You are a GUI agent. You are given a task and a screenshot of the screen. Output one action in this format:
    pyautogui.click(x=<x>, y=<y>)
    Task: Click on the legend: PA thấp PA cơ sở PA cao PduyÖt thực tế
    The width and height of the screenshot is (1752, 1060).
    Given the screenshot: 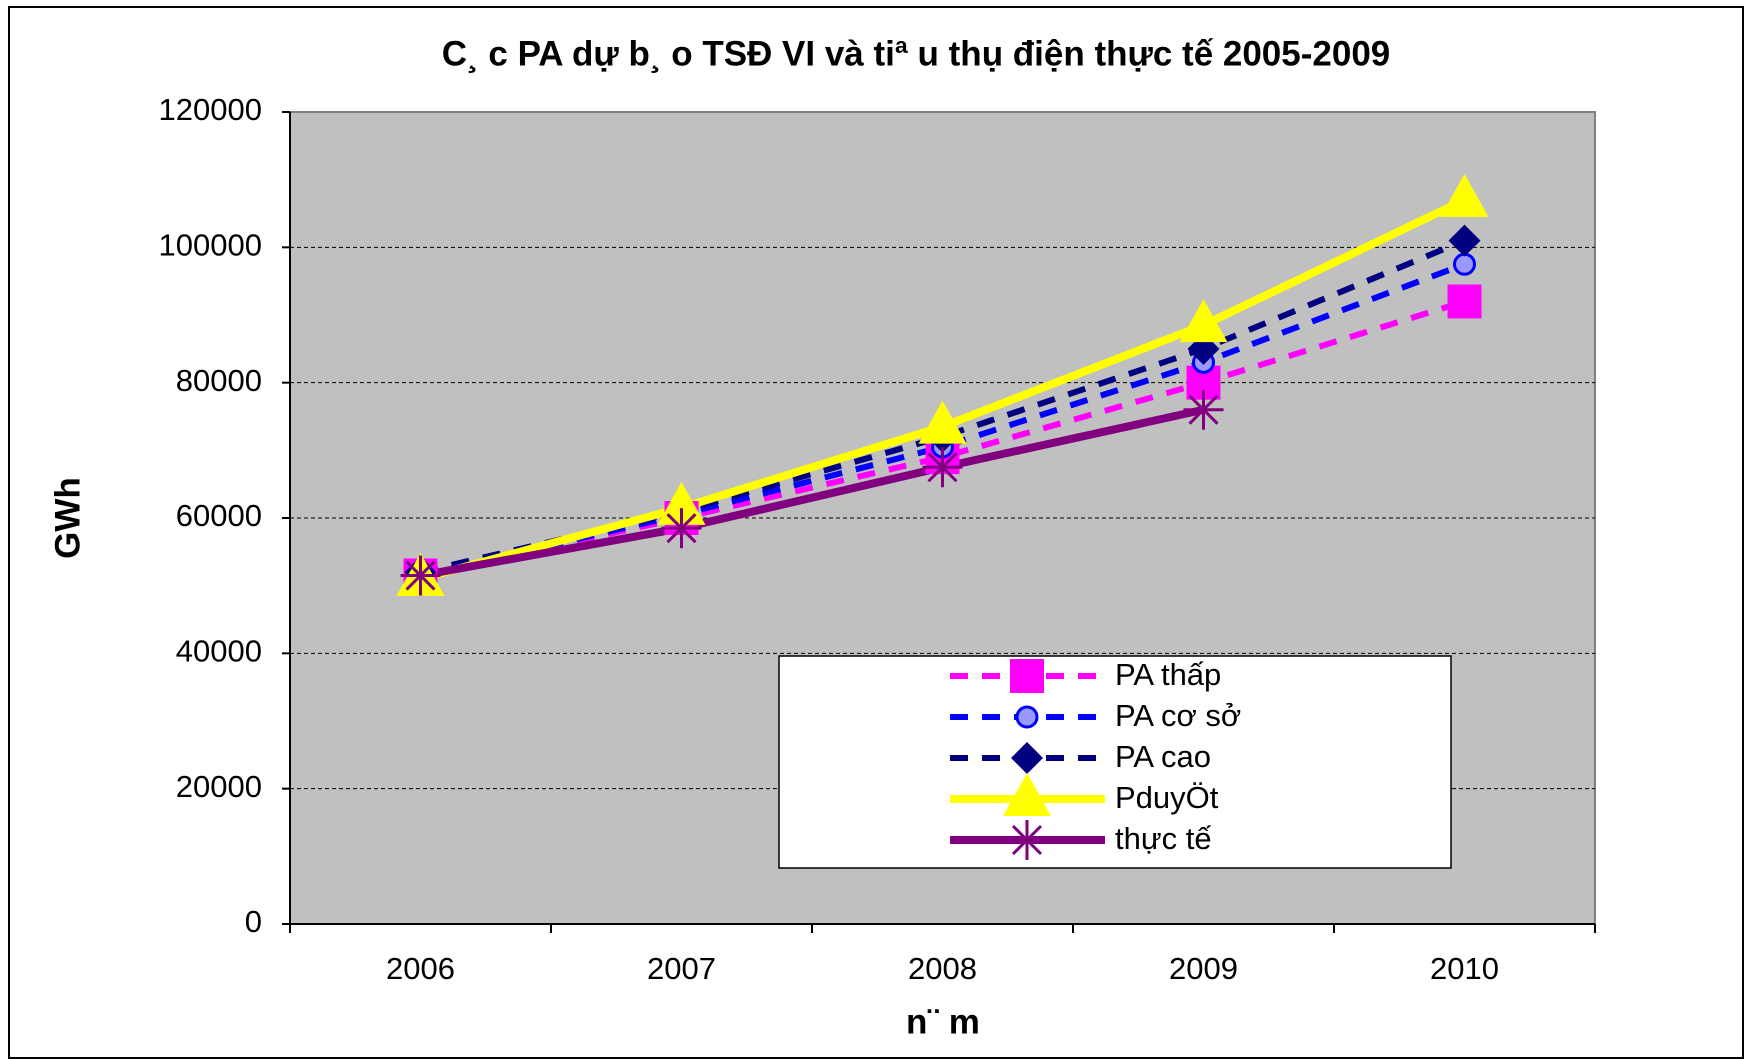 What is the action you would take?
    pyautogui.click(x=1115, y=762)
    